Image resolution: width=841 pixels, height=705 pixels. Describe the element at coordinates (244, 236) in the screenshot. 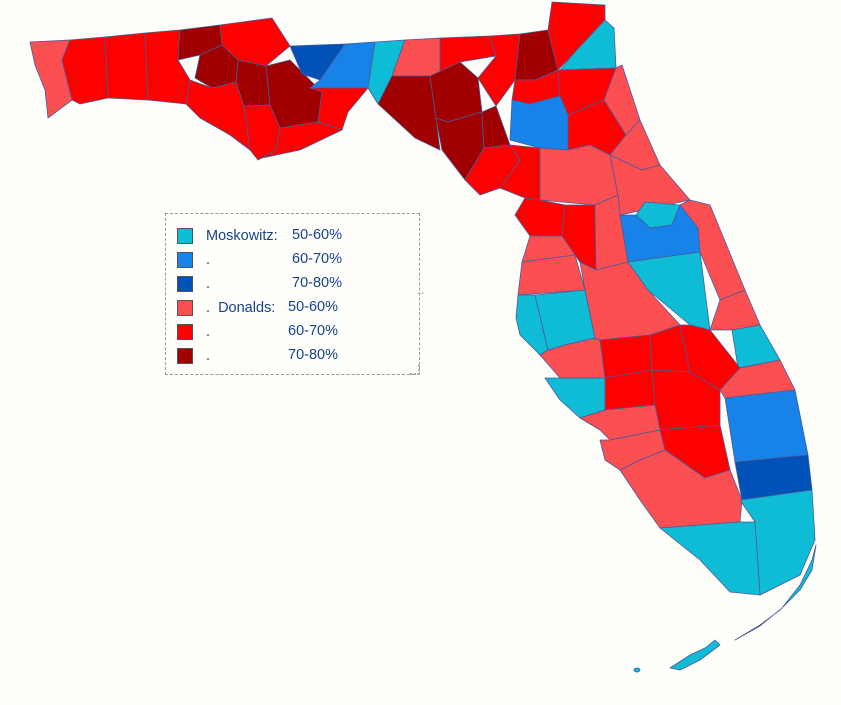

I see `legend-label: Moskowitz:` at that location.